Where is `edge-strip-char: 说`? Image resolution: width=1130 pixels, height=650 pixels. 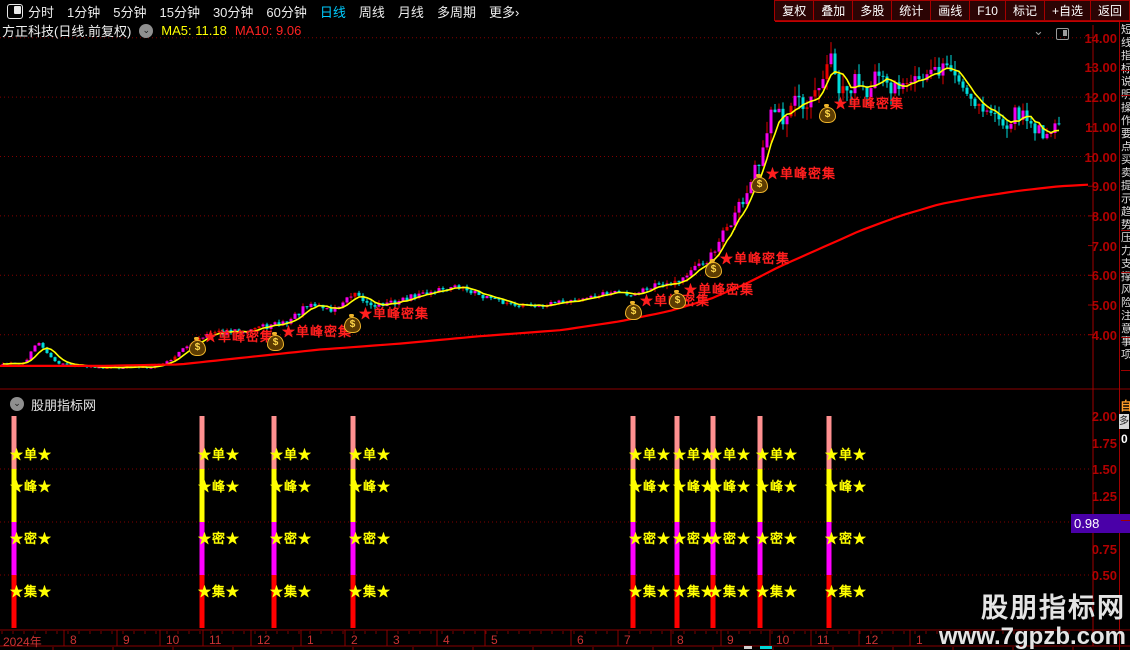 edge-strip-char: 说 is located at coordinates (1125, 82).